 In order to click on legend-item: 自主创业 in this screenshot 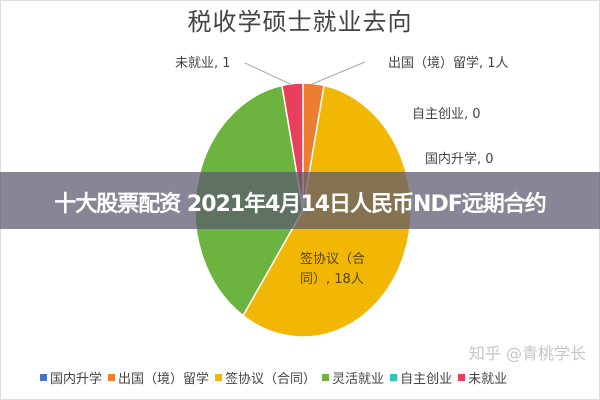, I will do `click(421, 377)`.